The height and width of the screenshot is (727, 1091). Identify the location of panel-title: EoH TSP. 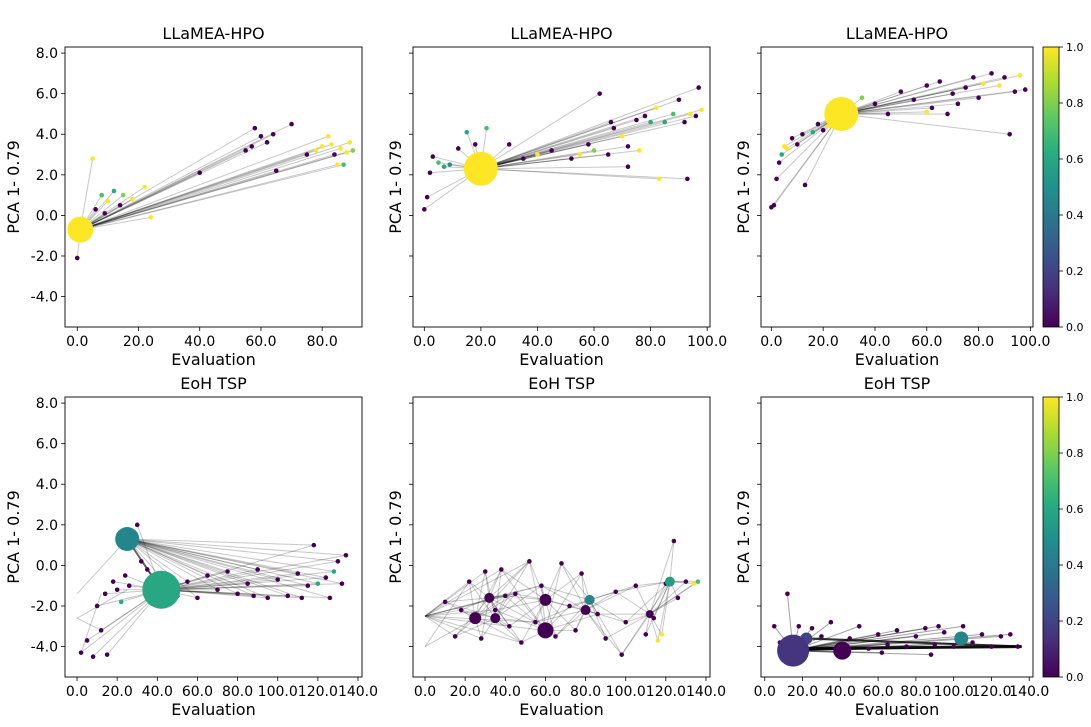
(897, 383).